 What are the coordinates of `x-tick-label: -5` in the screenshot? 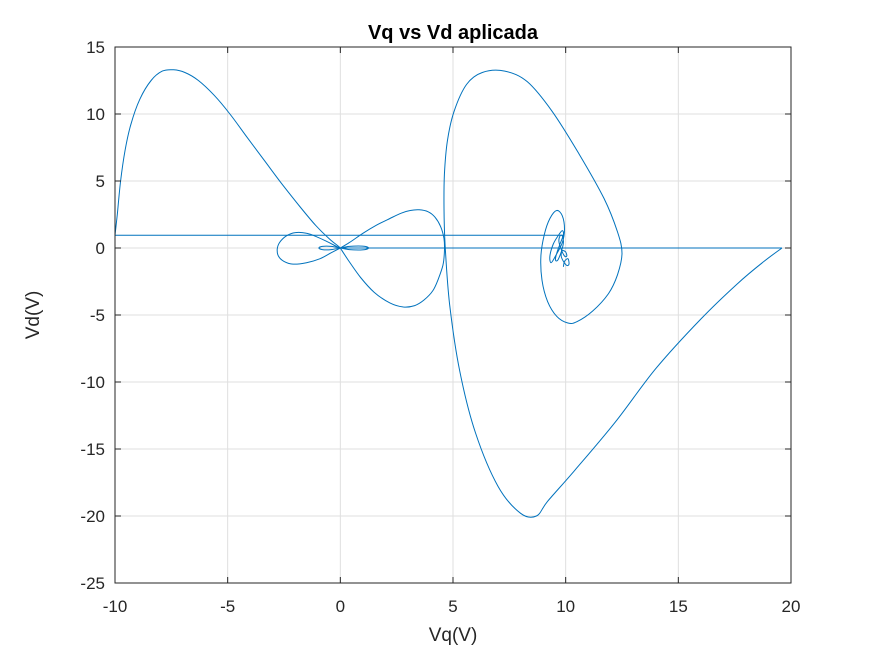 It's located at (227, 606).